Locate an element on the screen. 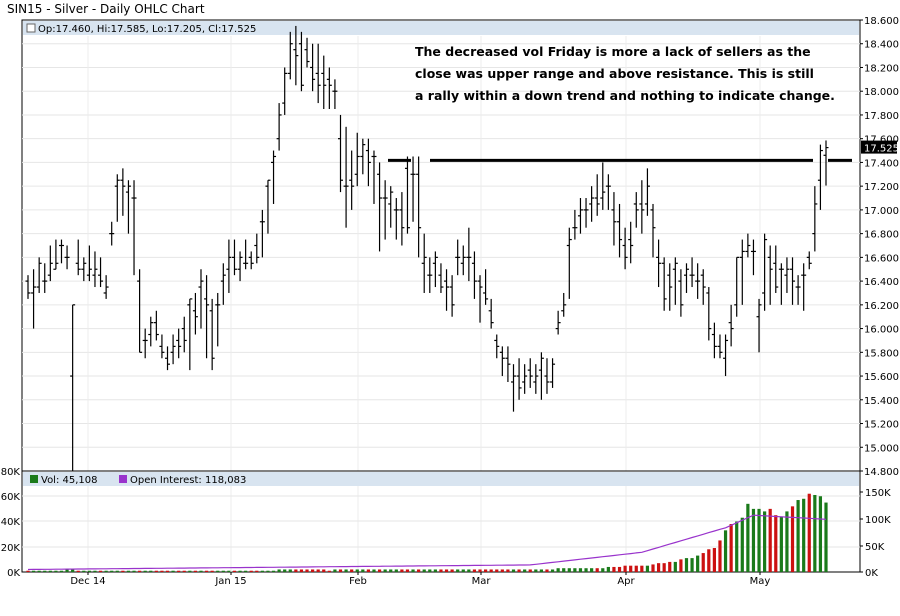  x-tick-label: Jan 15 is located at coordinates (230, 581).